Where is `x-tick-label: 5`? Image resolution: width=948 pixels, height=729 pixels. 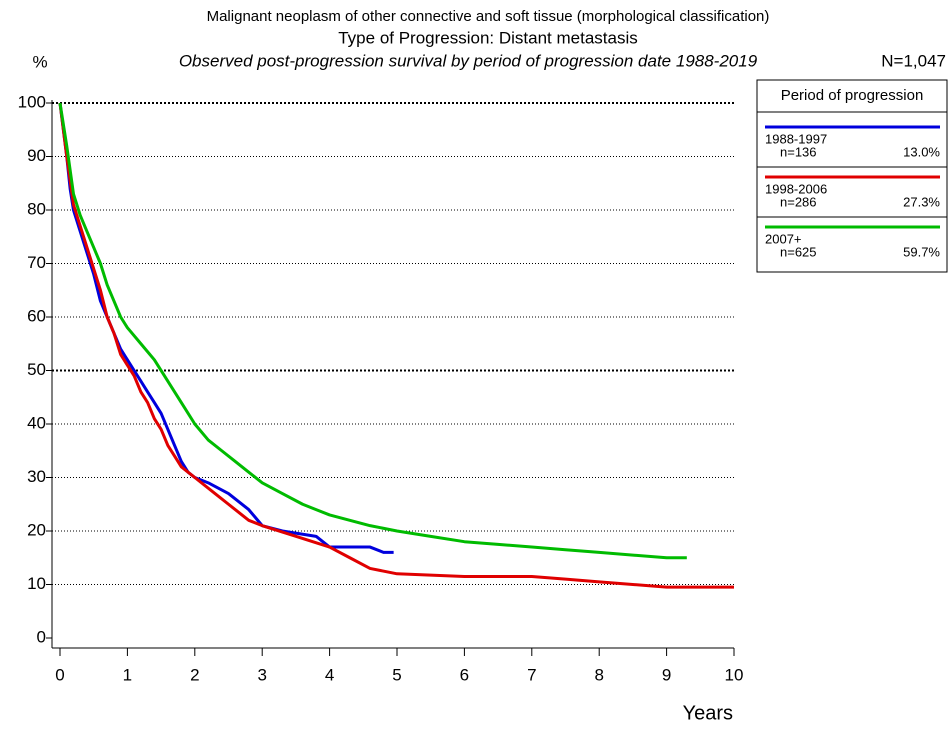 x-tick-label: 5 is located at coordinates (396, 674).